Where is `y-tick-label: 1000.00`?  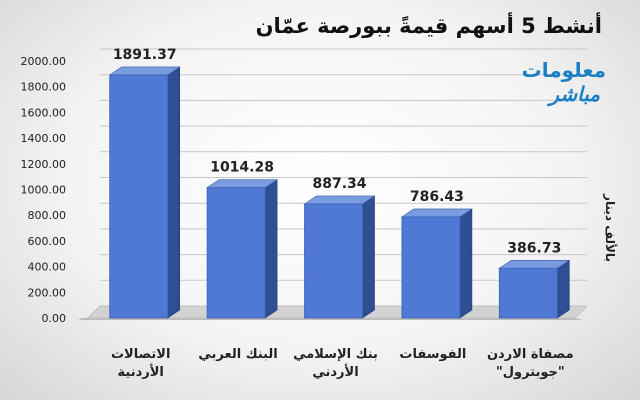 y-tick-label: 1000.00 is located at coordinates (44, 190).